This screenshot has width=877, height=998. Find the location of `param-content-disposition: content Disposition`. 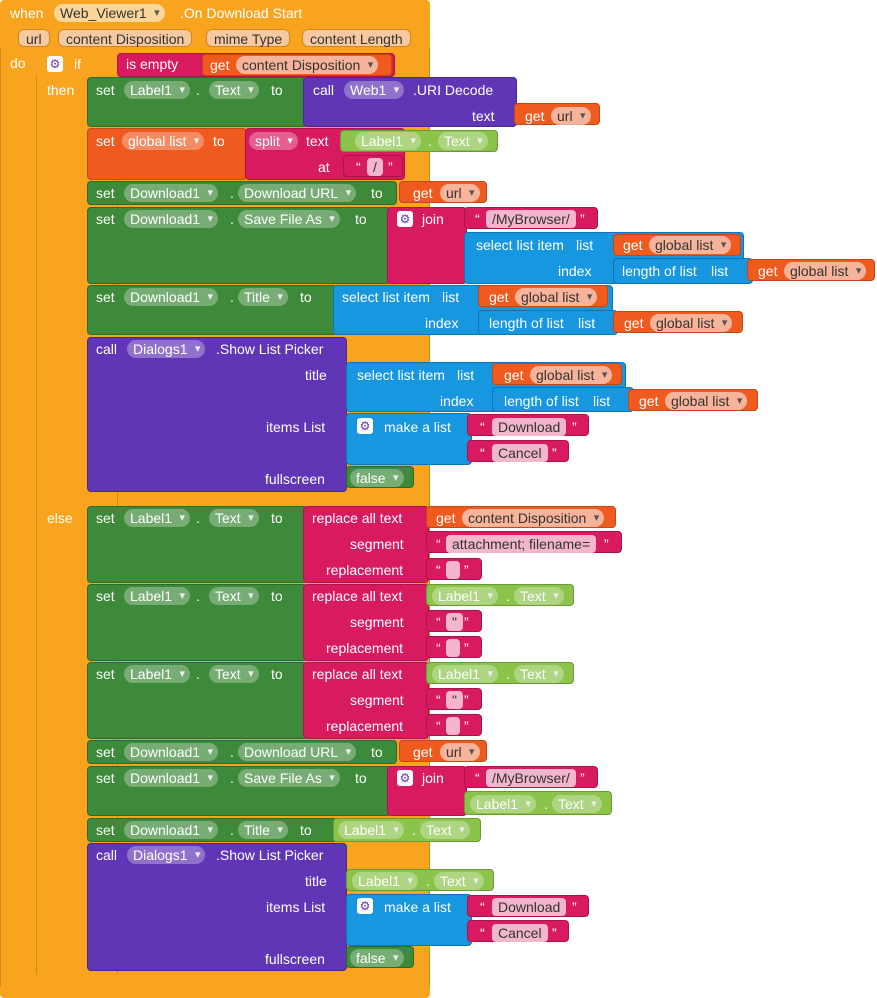

param-content-disposition: content Disposition is located at coordinates (125, 38).